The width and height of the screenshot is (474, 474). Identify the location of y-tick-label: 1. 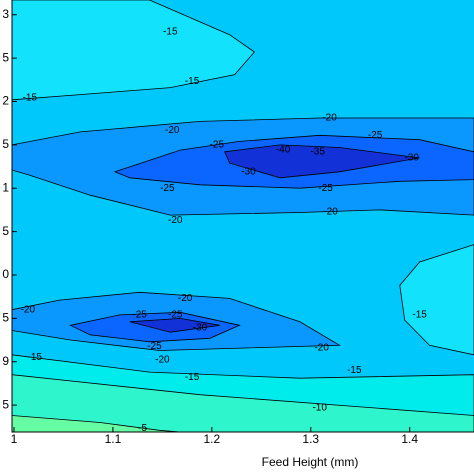
(5, 187).